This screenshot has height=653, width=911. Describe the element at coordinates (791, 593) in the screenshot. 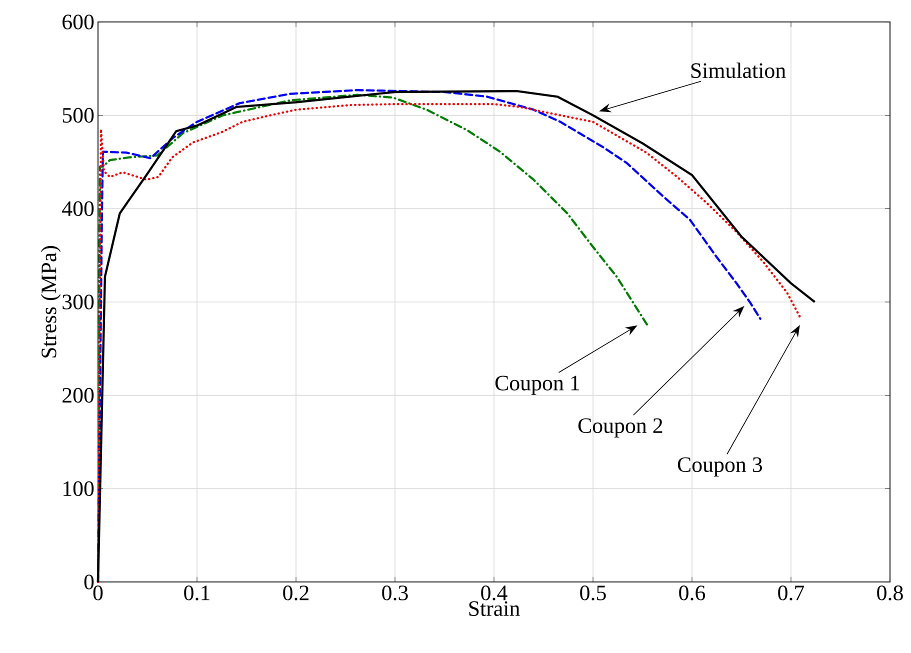

I see `x-tick-label: 0.7` at that location.